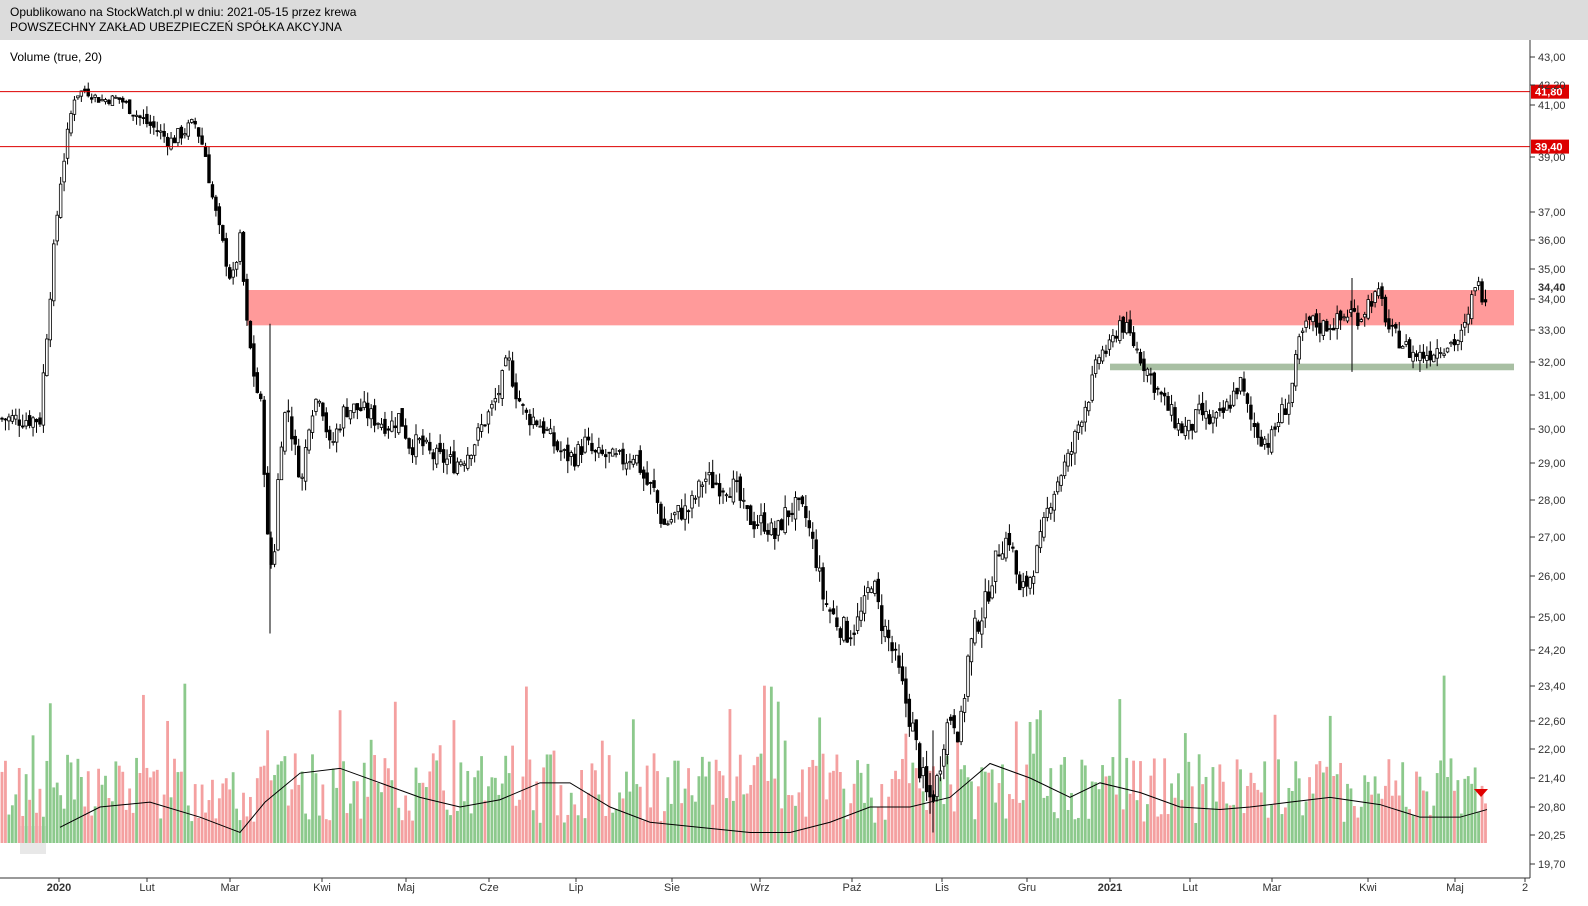  What do you see at coordinates (1552, 86) in the screenshot?
I see `y-tick-label: 42,20` at bounding box center [1552, 86].